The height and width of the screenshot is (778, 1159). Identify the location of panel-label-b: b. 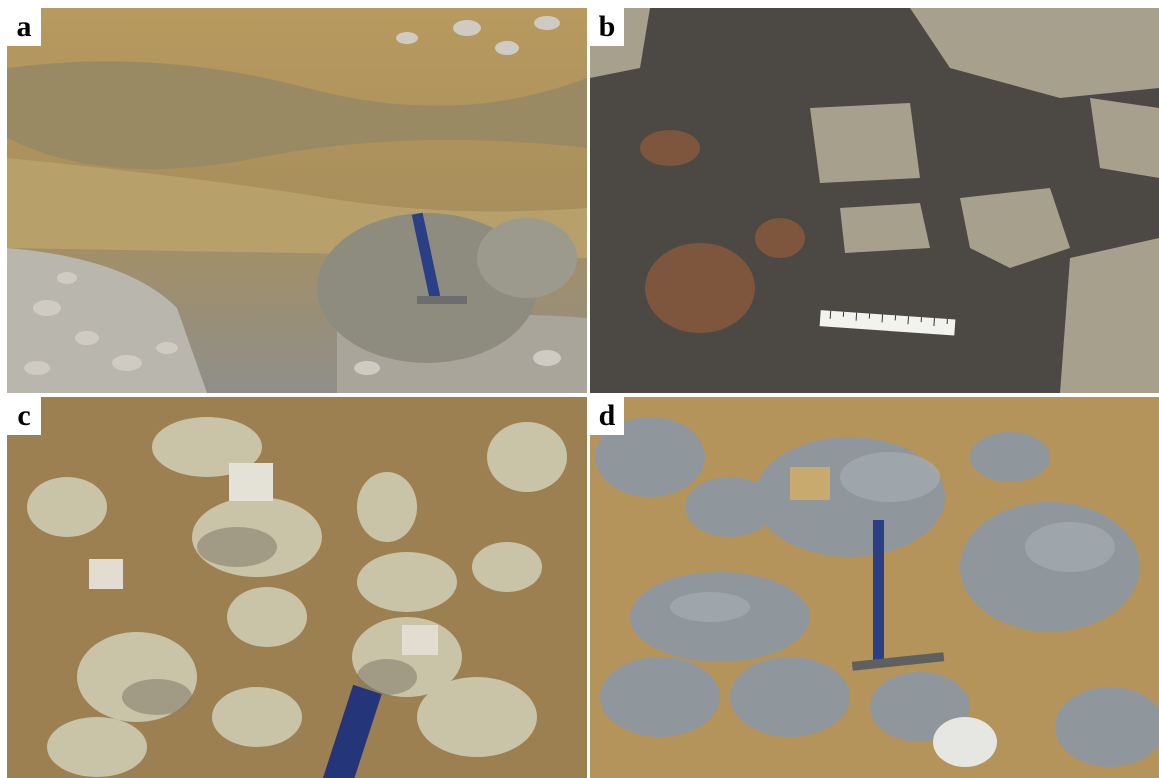
(607, 27).